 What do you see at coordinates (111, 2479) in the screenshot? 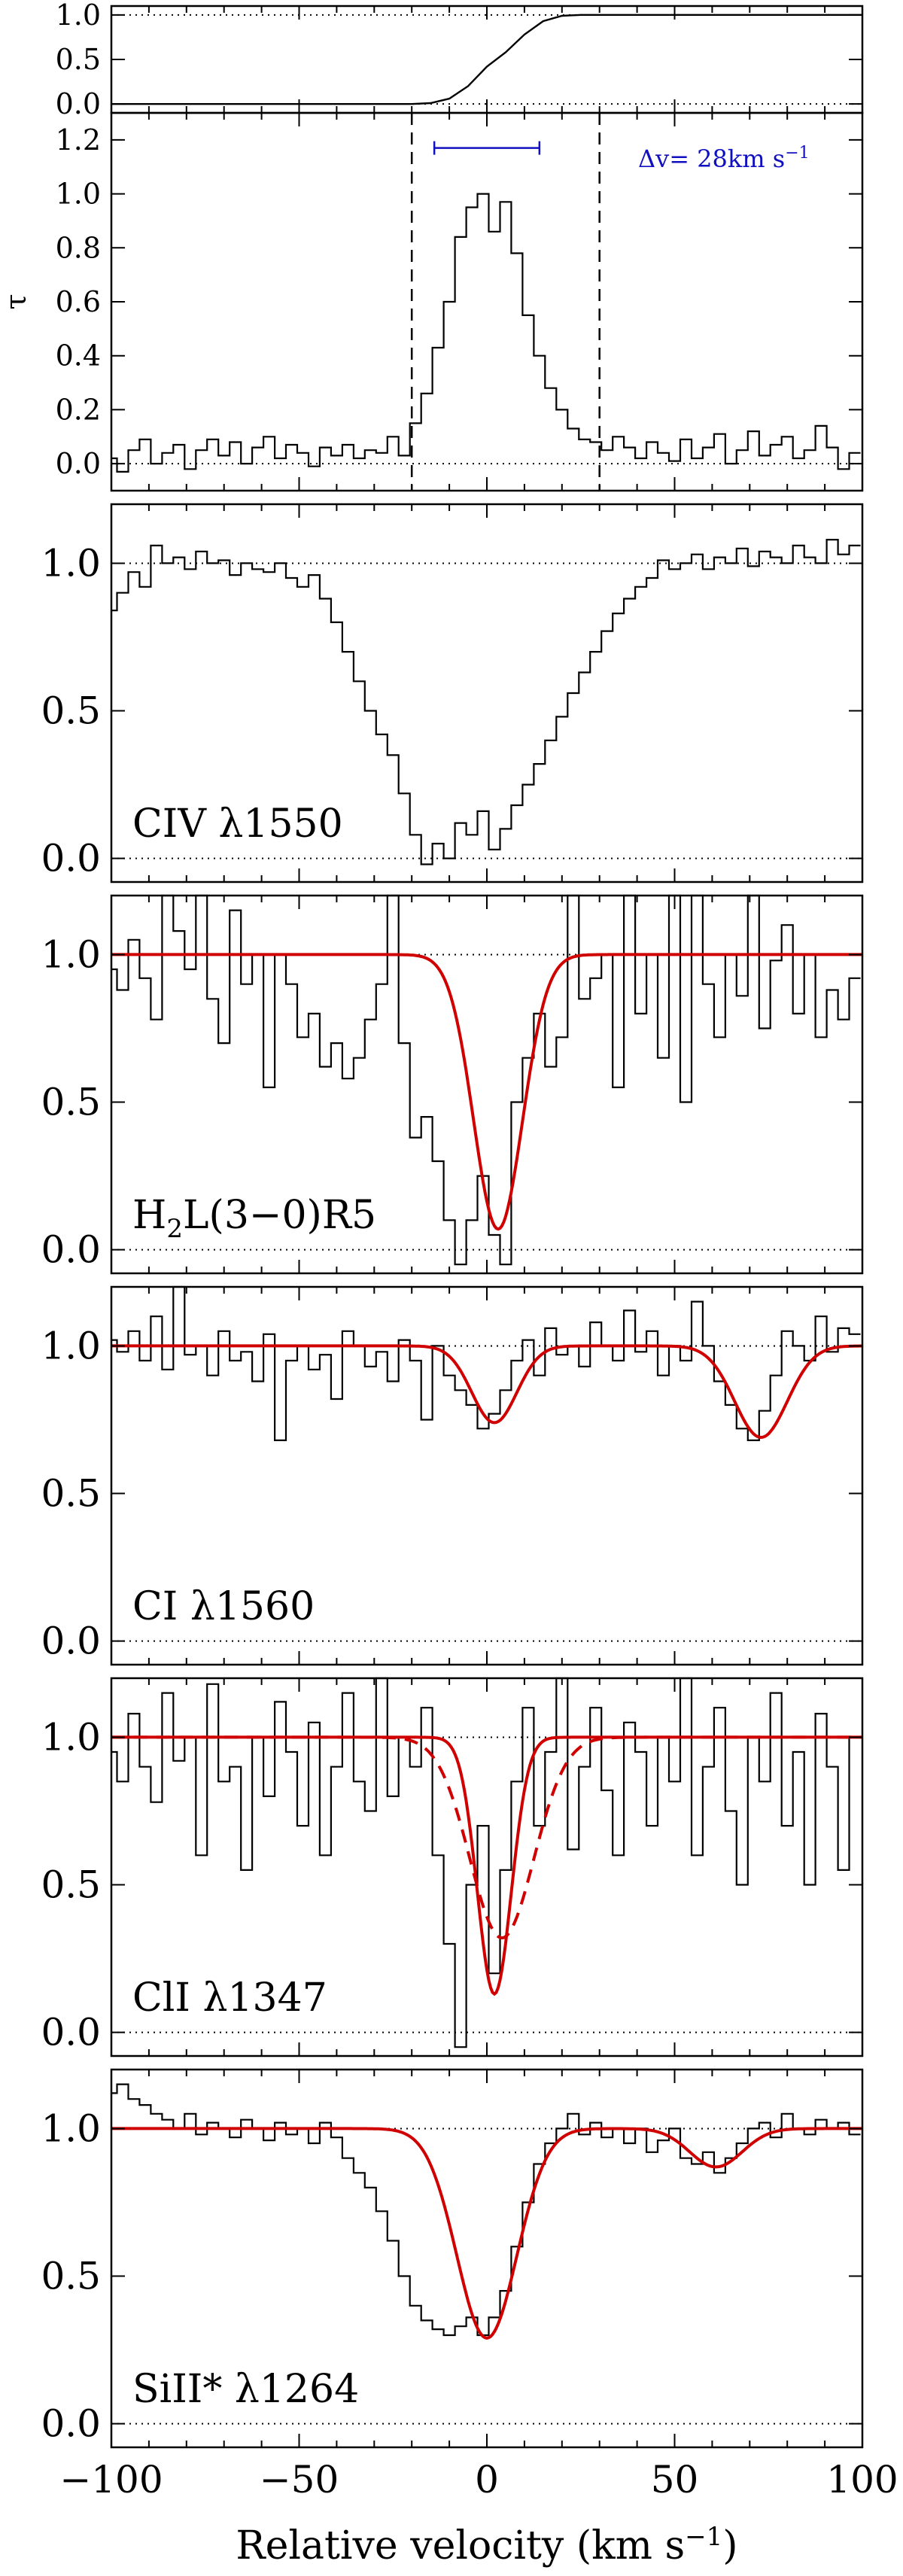
I see `x-tick-label: −100` at bounding box center [111, 2479].